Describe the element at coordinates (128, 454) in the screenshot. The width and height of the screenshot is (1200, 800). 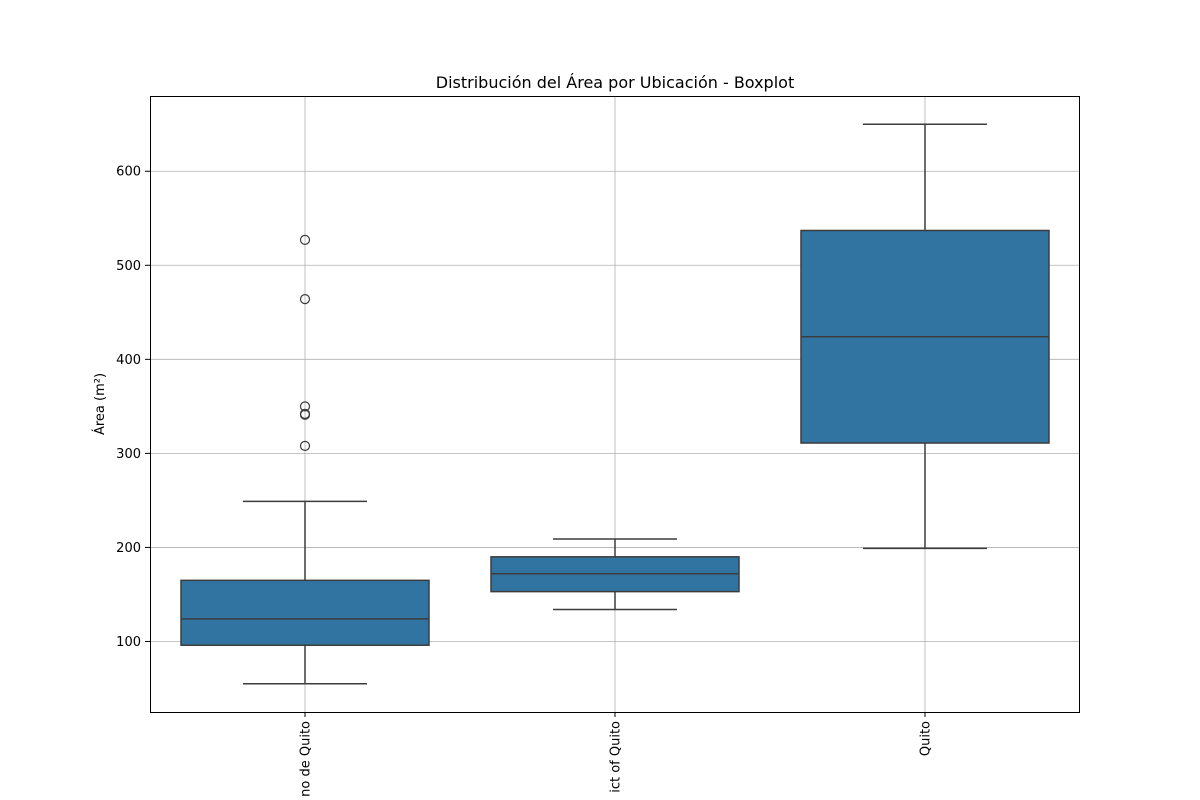
I see `y-tick-label: 300` at that location.